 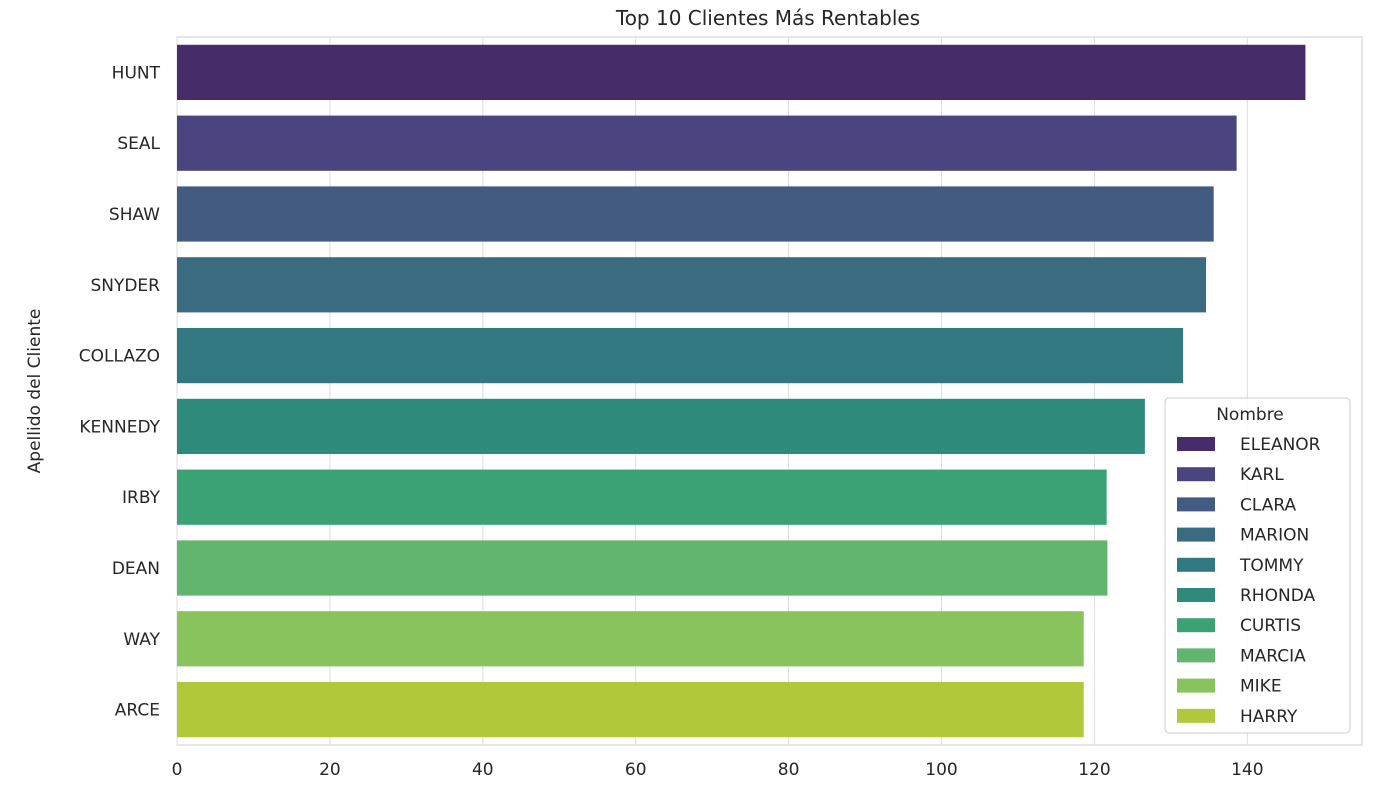 I want to click on legend-title: Nombre, so click(x=1250, y=415).